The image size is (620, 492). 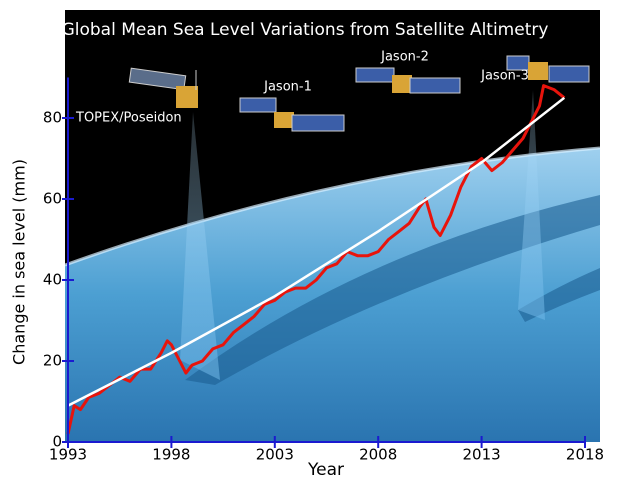 I want to click on satellite-label: TOPEX/Poseidon, so click(x=128, y=118).